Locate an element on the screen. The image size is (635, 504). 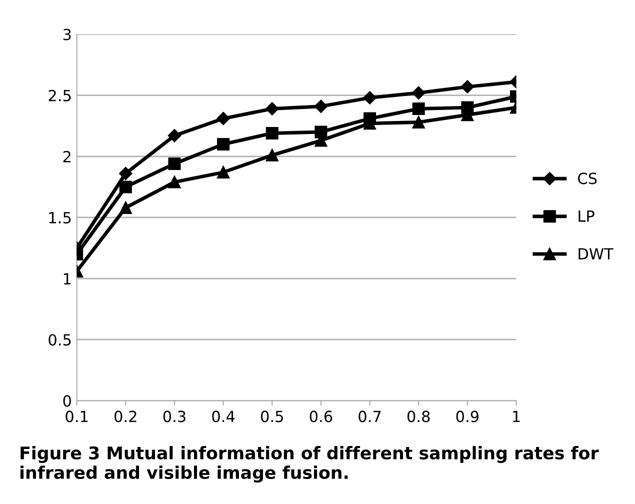
legend-label: LP is located at coordinates (586, 216).